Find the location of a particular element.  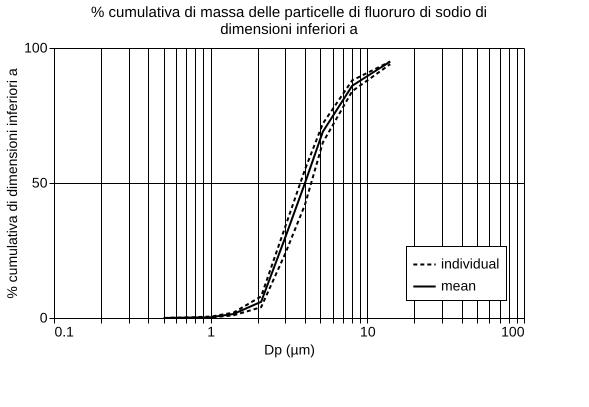

y-axis-title: % cumulativa di dimensioni inferiori a is located at coordinates (12, 183).